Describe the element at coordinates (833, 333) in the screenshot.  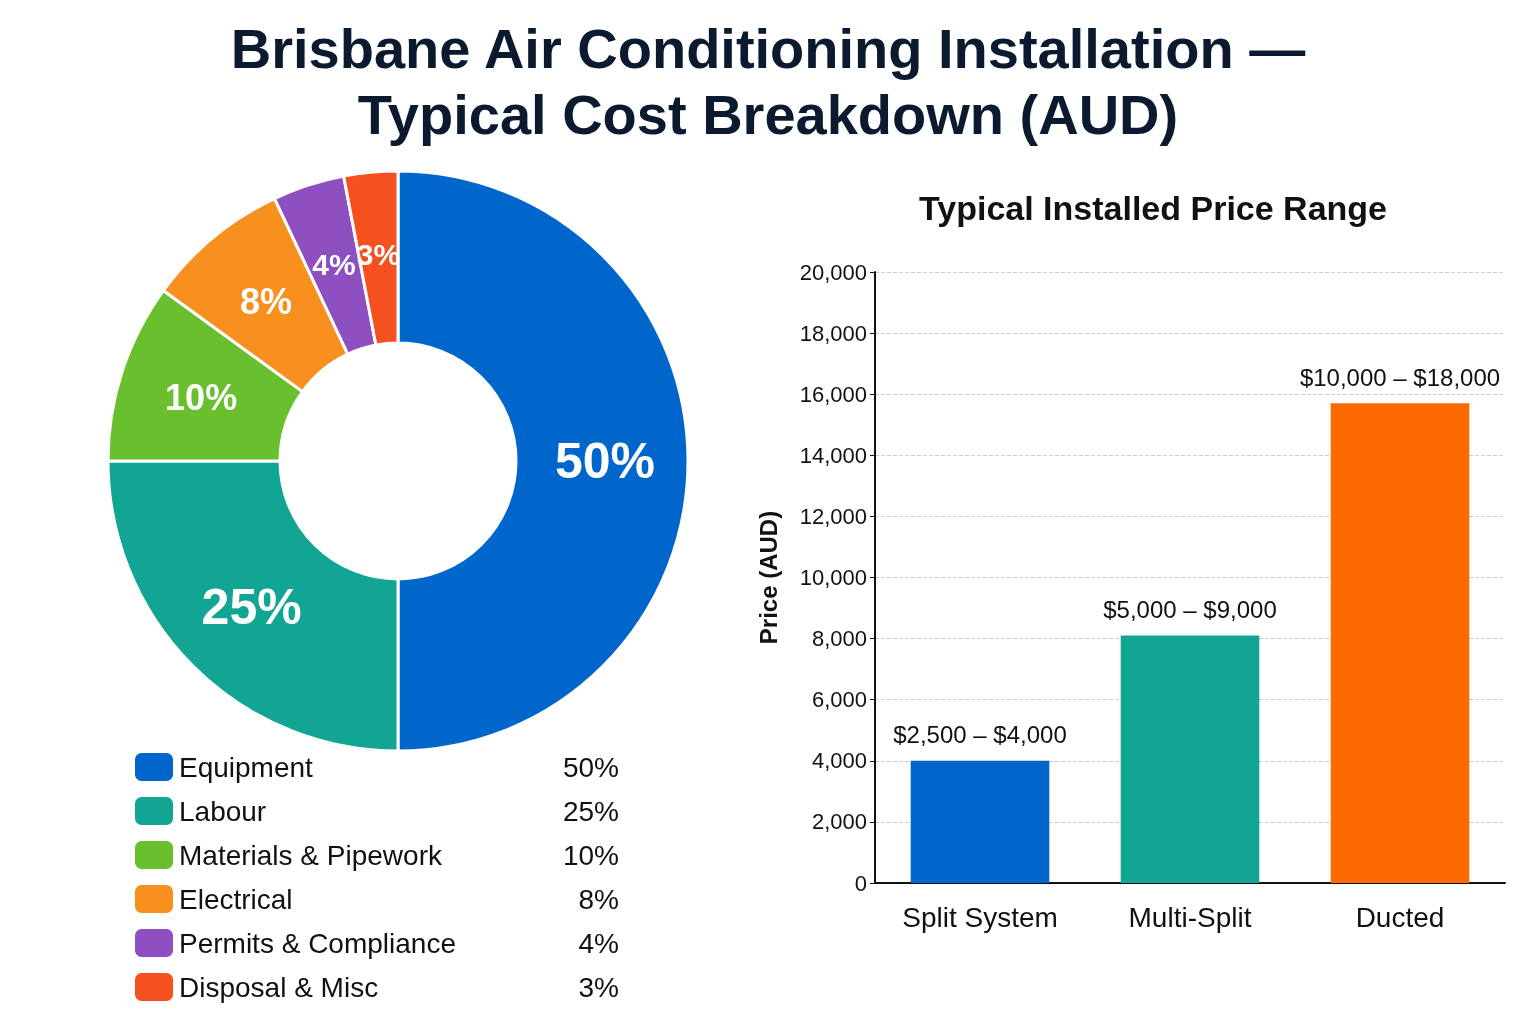
I see `y-tick-label: 18,000` at that location.